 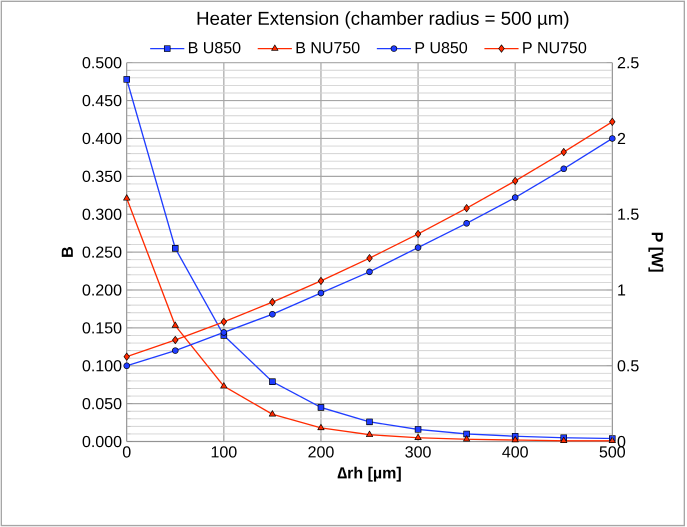 I want to click on x-tick-label: 500, so click(x=613, y=452).